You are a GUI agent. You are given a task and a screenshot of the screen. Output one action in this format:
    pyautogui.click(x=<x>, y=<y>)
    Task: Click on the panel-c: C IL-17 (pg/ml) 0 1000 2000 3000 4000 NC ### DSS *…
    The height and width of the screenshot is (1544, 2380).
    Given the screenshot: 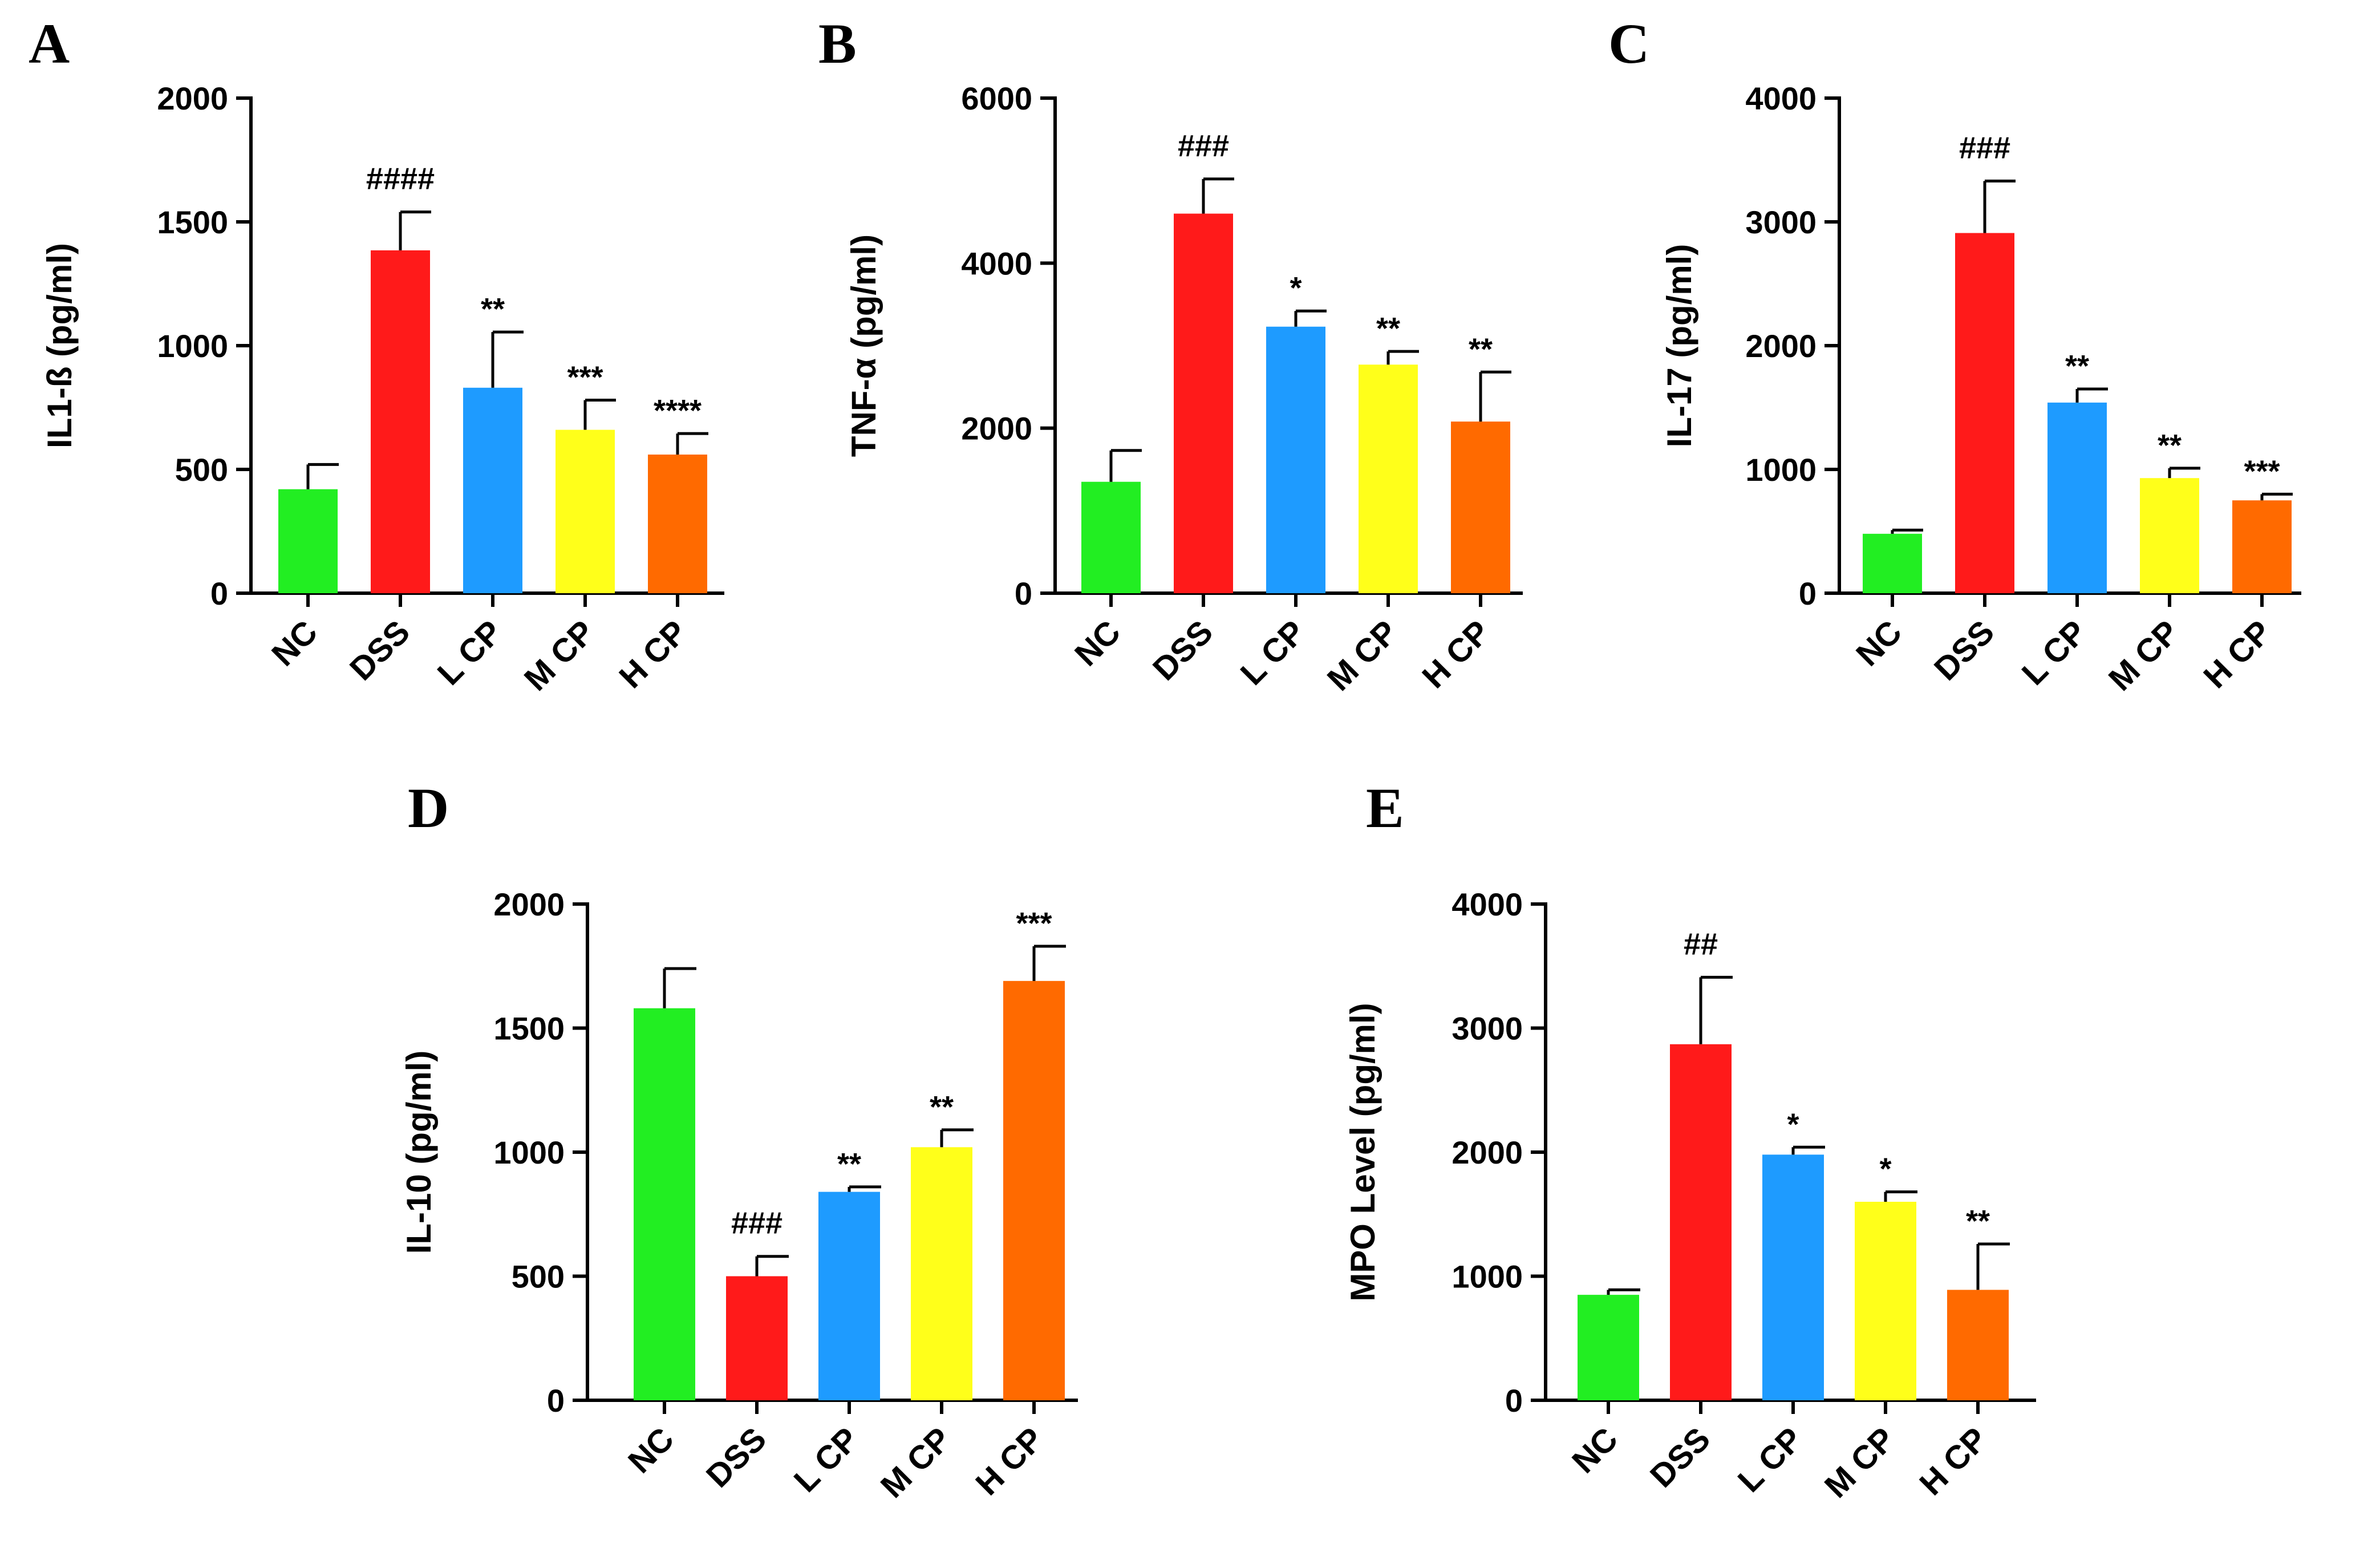 What is the action you would take?
    pyautogui.click(x=1954, y=355)
    